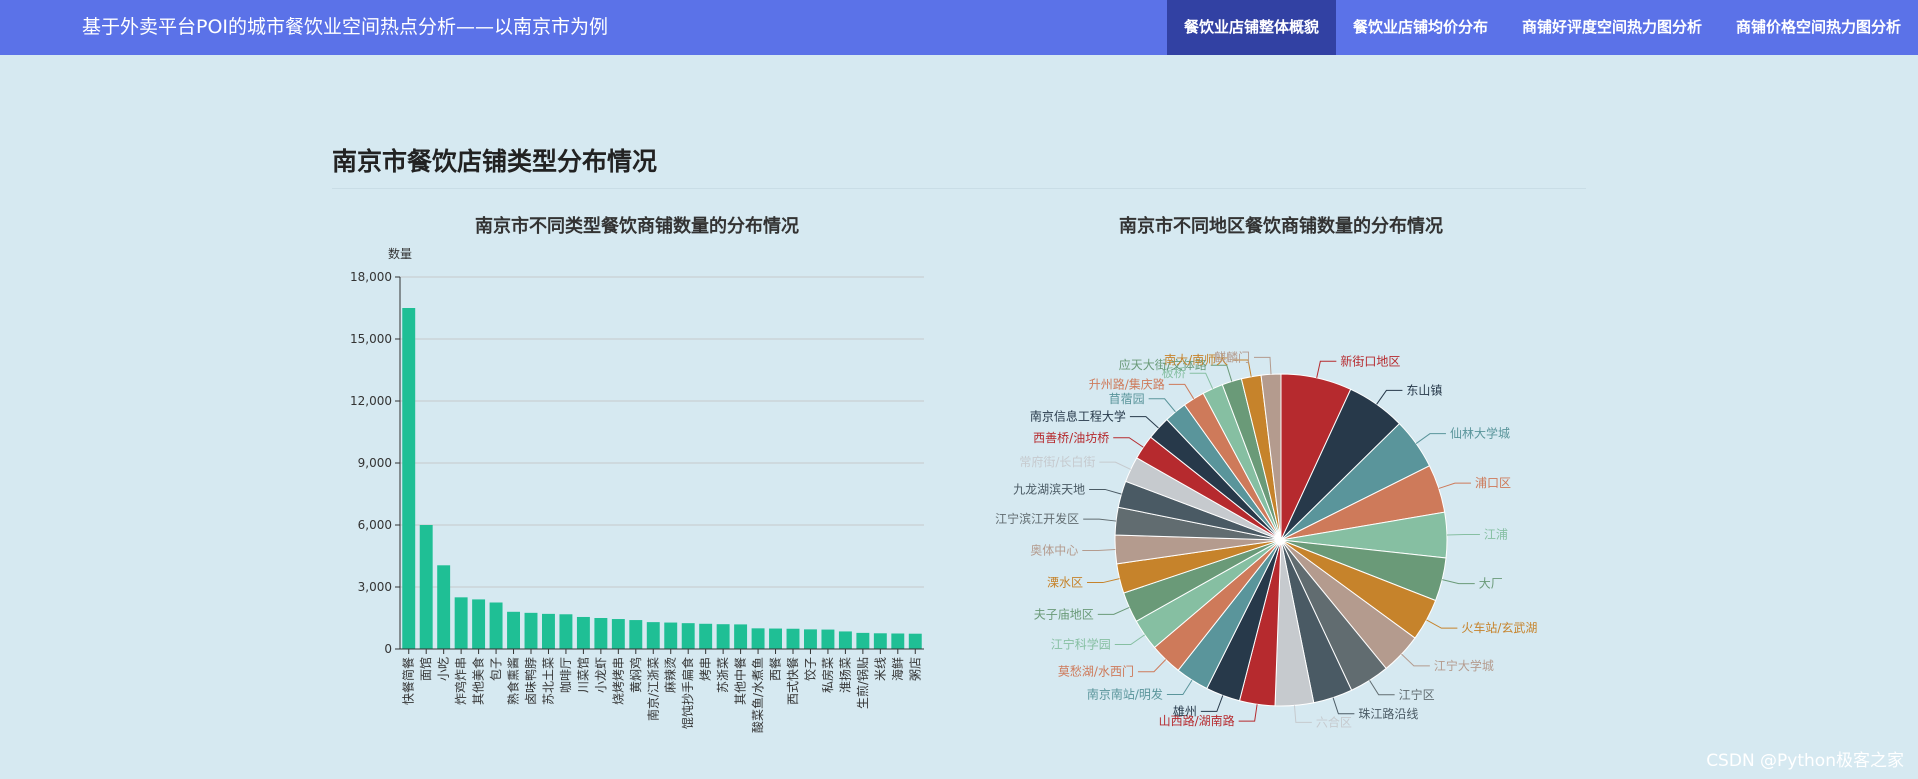 The width and height of the screenshot is (1918, 779). I want to click on bar-x-tick-label-group: 烧烤烤串, so click(617, 681).